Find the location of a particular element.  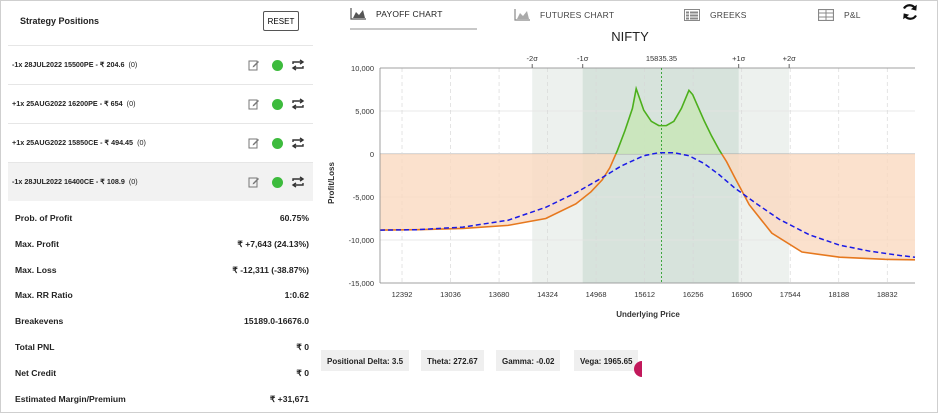

grid-table-icon is located at coordinates (826, 15).